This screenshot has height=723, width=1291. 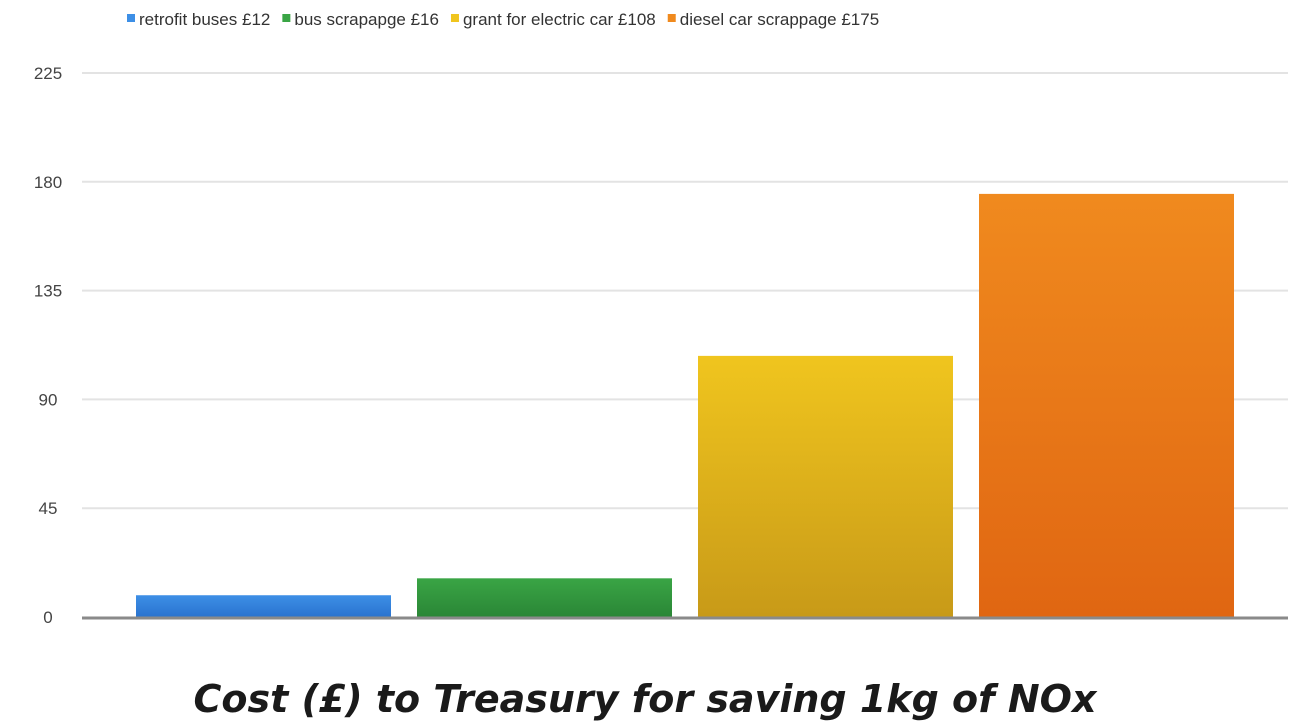 I want to click on y-tick-label: 0, so click(x=47, y=617).